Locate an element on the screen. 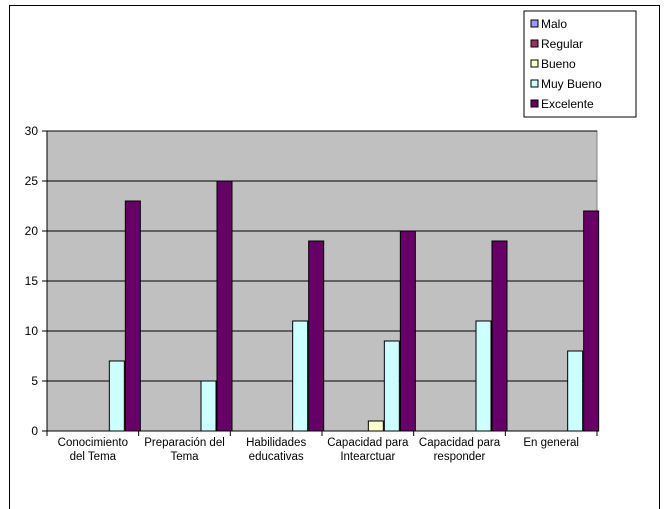 The height and width of the screenshot is (509, 664). legend-label: Regular is located at coordinates (562, 44).